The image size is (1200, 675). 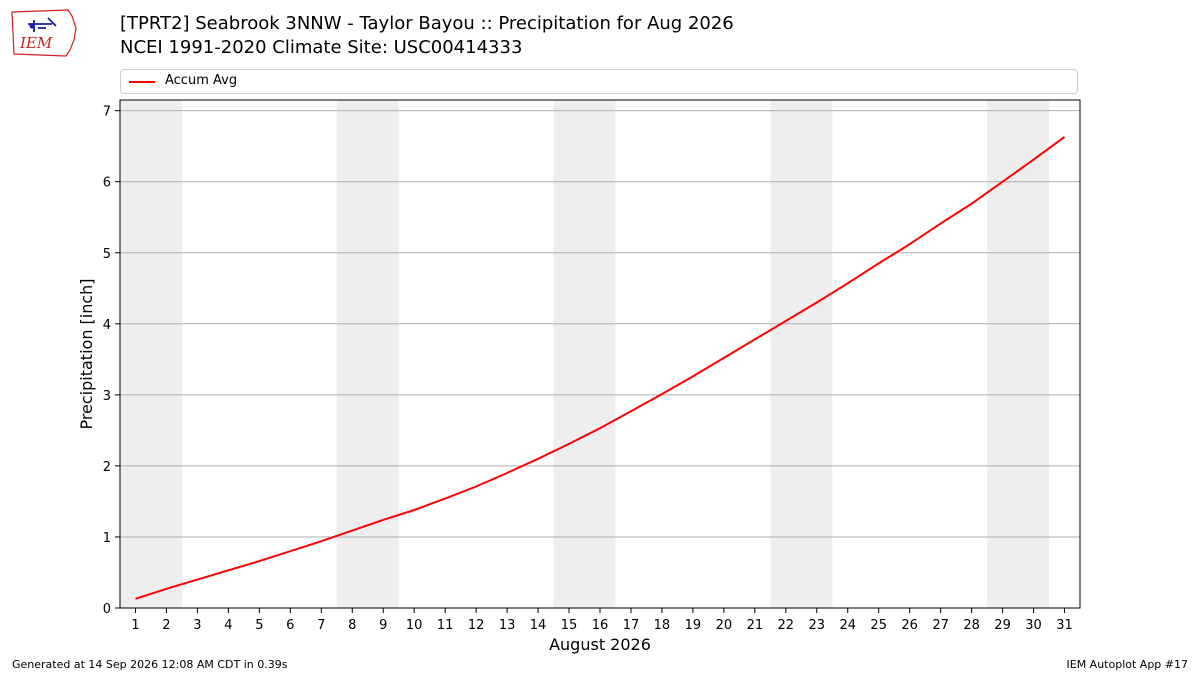 I want to click on ytick-label-1: 1, so click(x=107, y=538).